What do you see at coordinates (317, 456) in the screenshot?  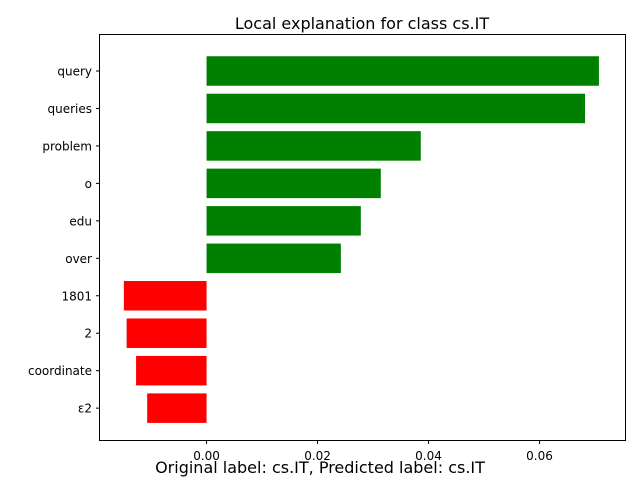 I see `x-tick-label: 0.02` at bounding box center [317, 456].